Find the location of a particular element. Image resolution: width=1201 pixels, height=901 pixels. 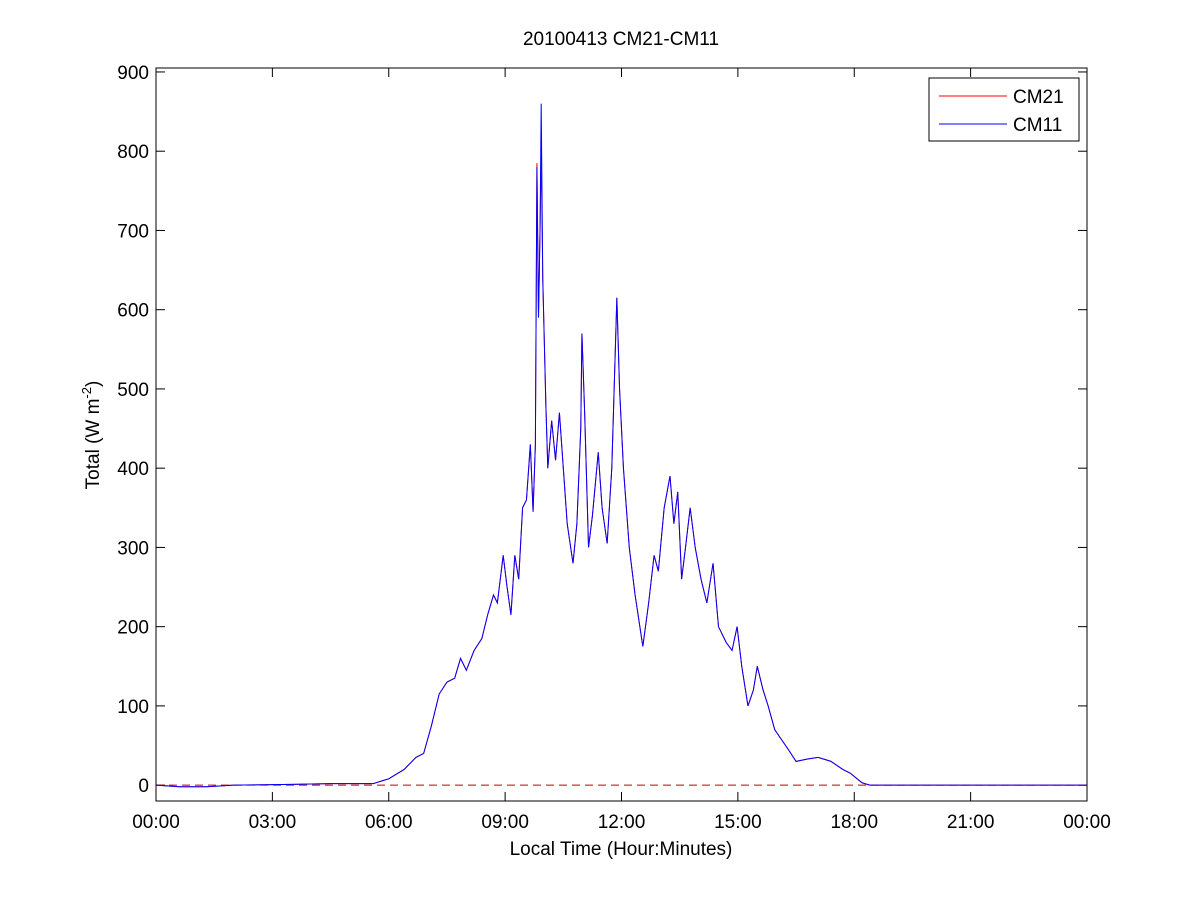

x-tick-label: 09:00 is located at coordinates (505, 822).